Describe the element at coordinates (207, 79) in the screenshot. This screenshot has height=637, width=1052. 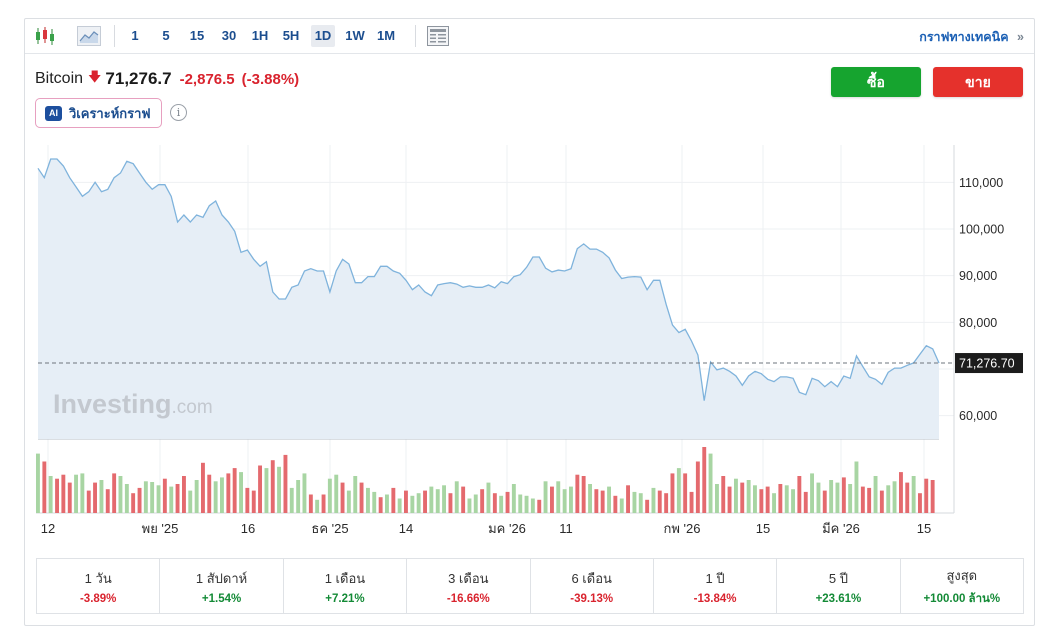
I see `price-change: -2,876.5` at that location.